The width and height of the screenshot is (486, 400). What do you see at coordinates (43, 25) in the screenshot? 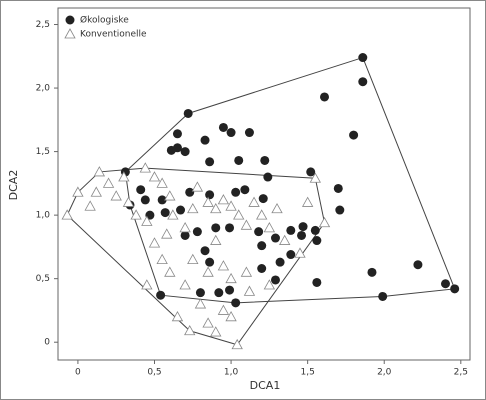
I see `y-tick-label: 2,5` at bounding box center [43, 25].